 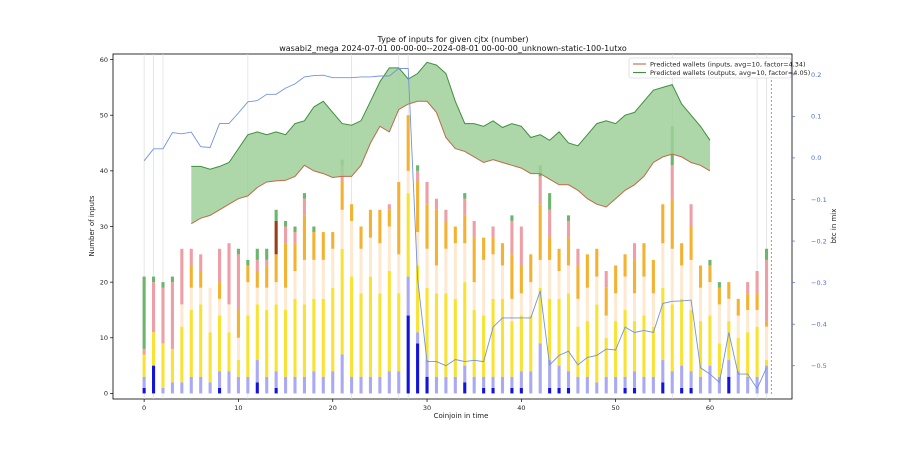 I want to click on y2-tick-label: −0.4, so click(x=819, y=324).